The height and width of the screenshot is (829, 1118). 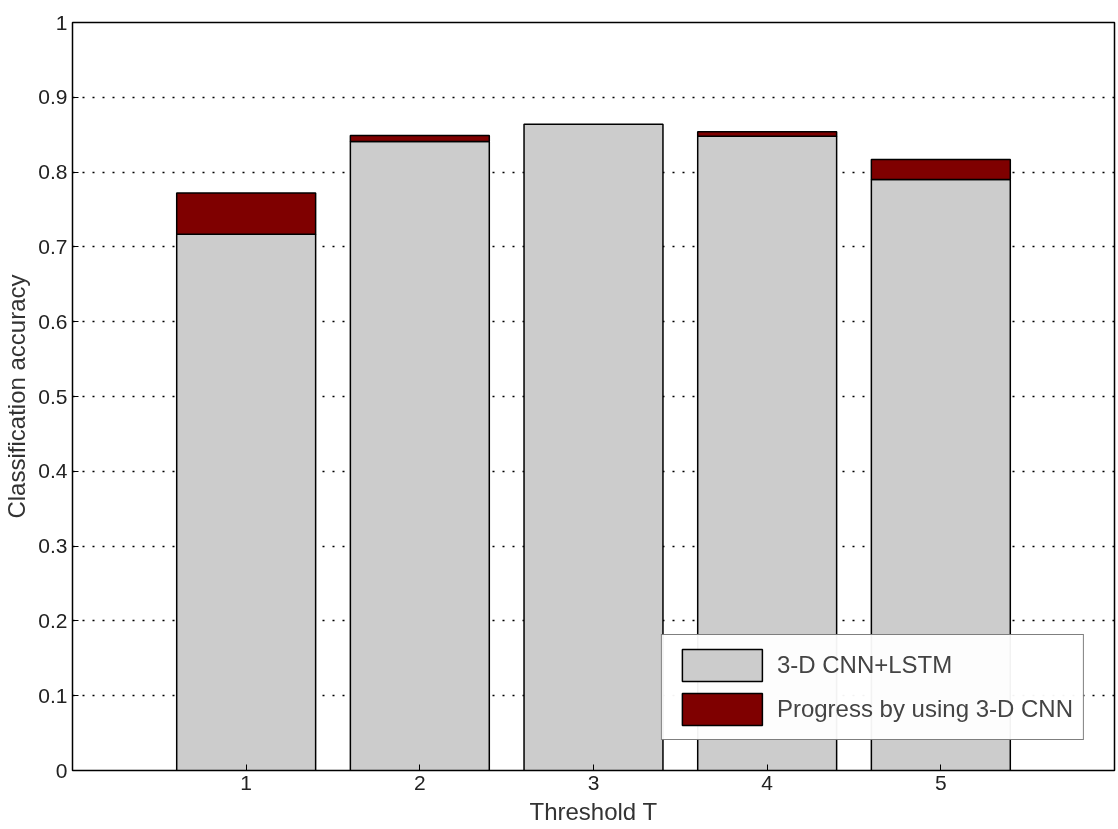 What do you see at coordinates (61, 22) in the screenshot?
I see `y-tick-label: 1` at bounding box center [61, 22].